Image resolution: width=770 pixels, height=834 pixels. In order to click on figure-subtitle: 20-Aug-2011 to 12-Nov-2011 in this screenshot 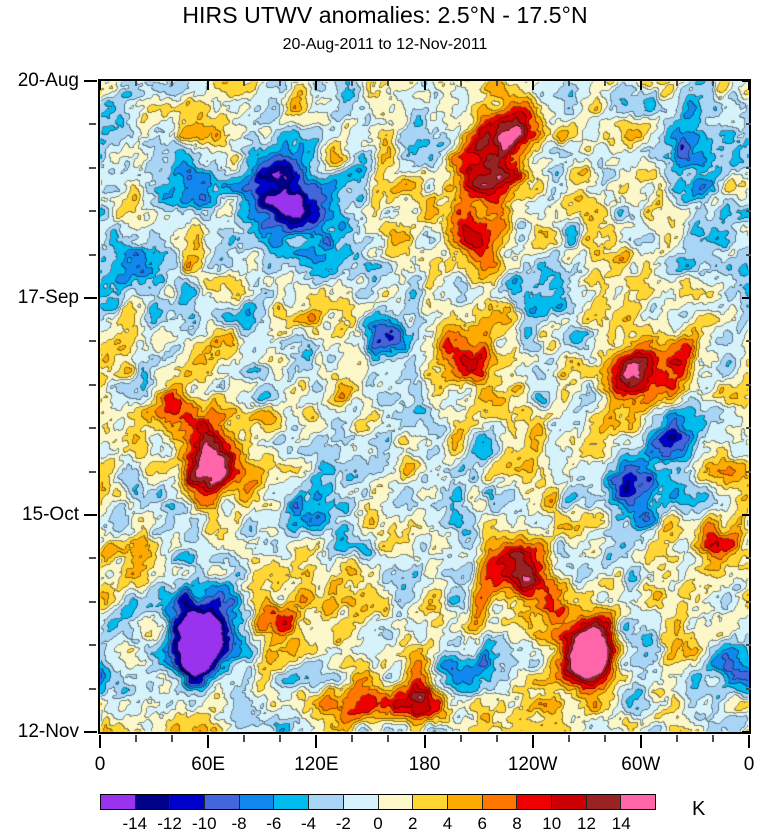, I will do `click(385, 44)`.